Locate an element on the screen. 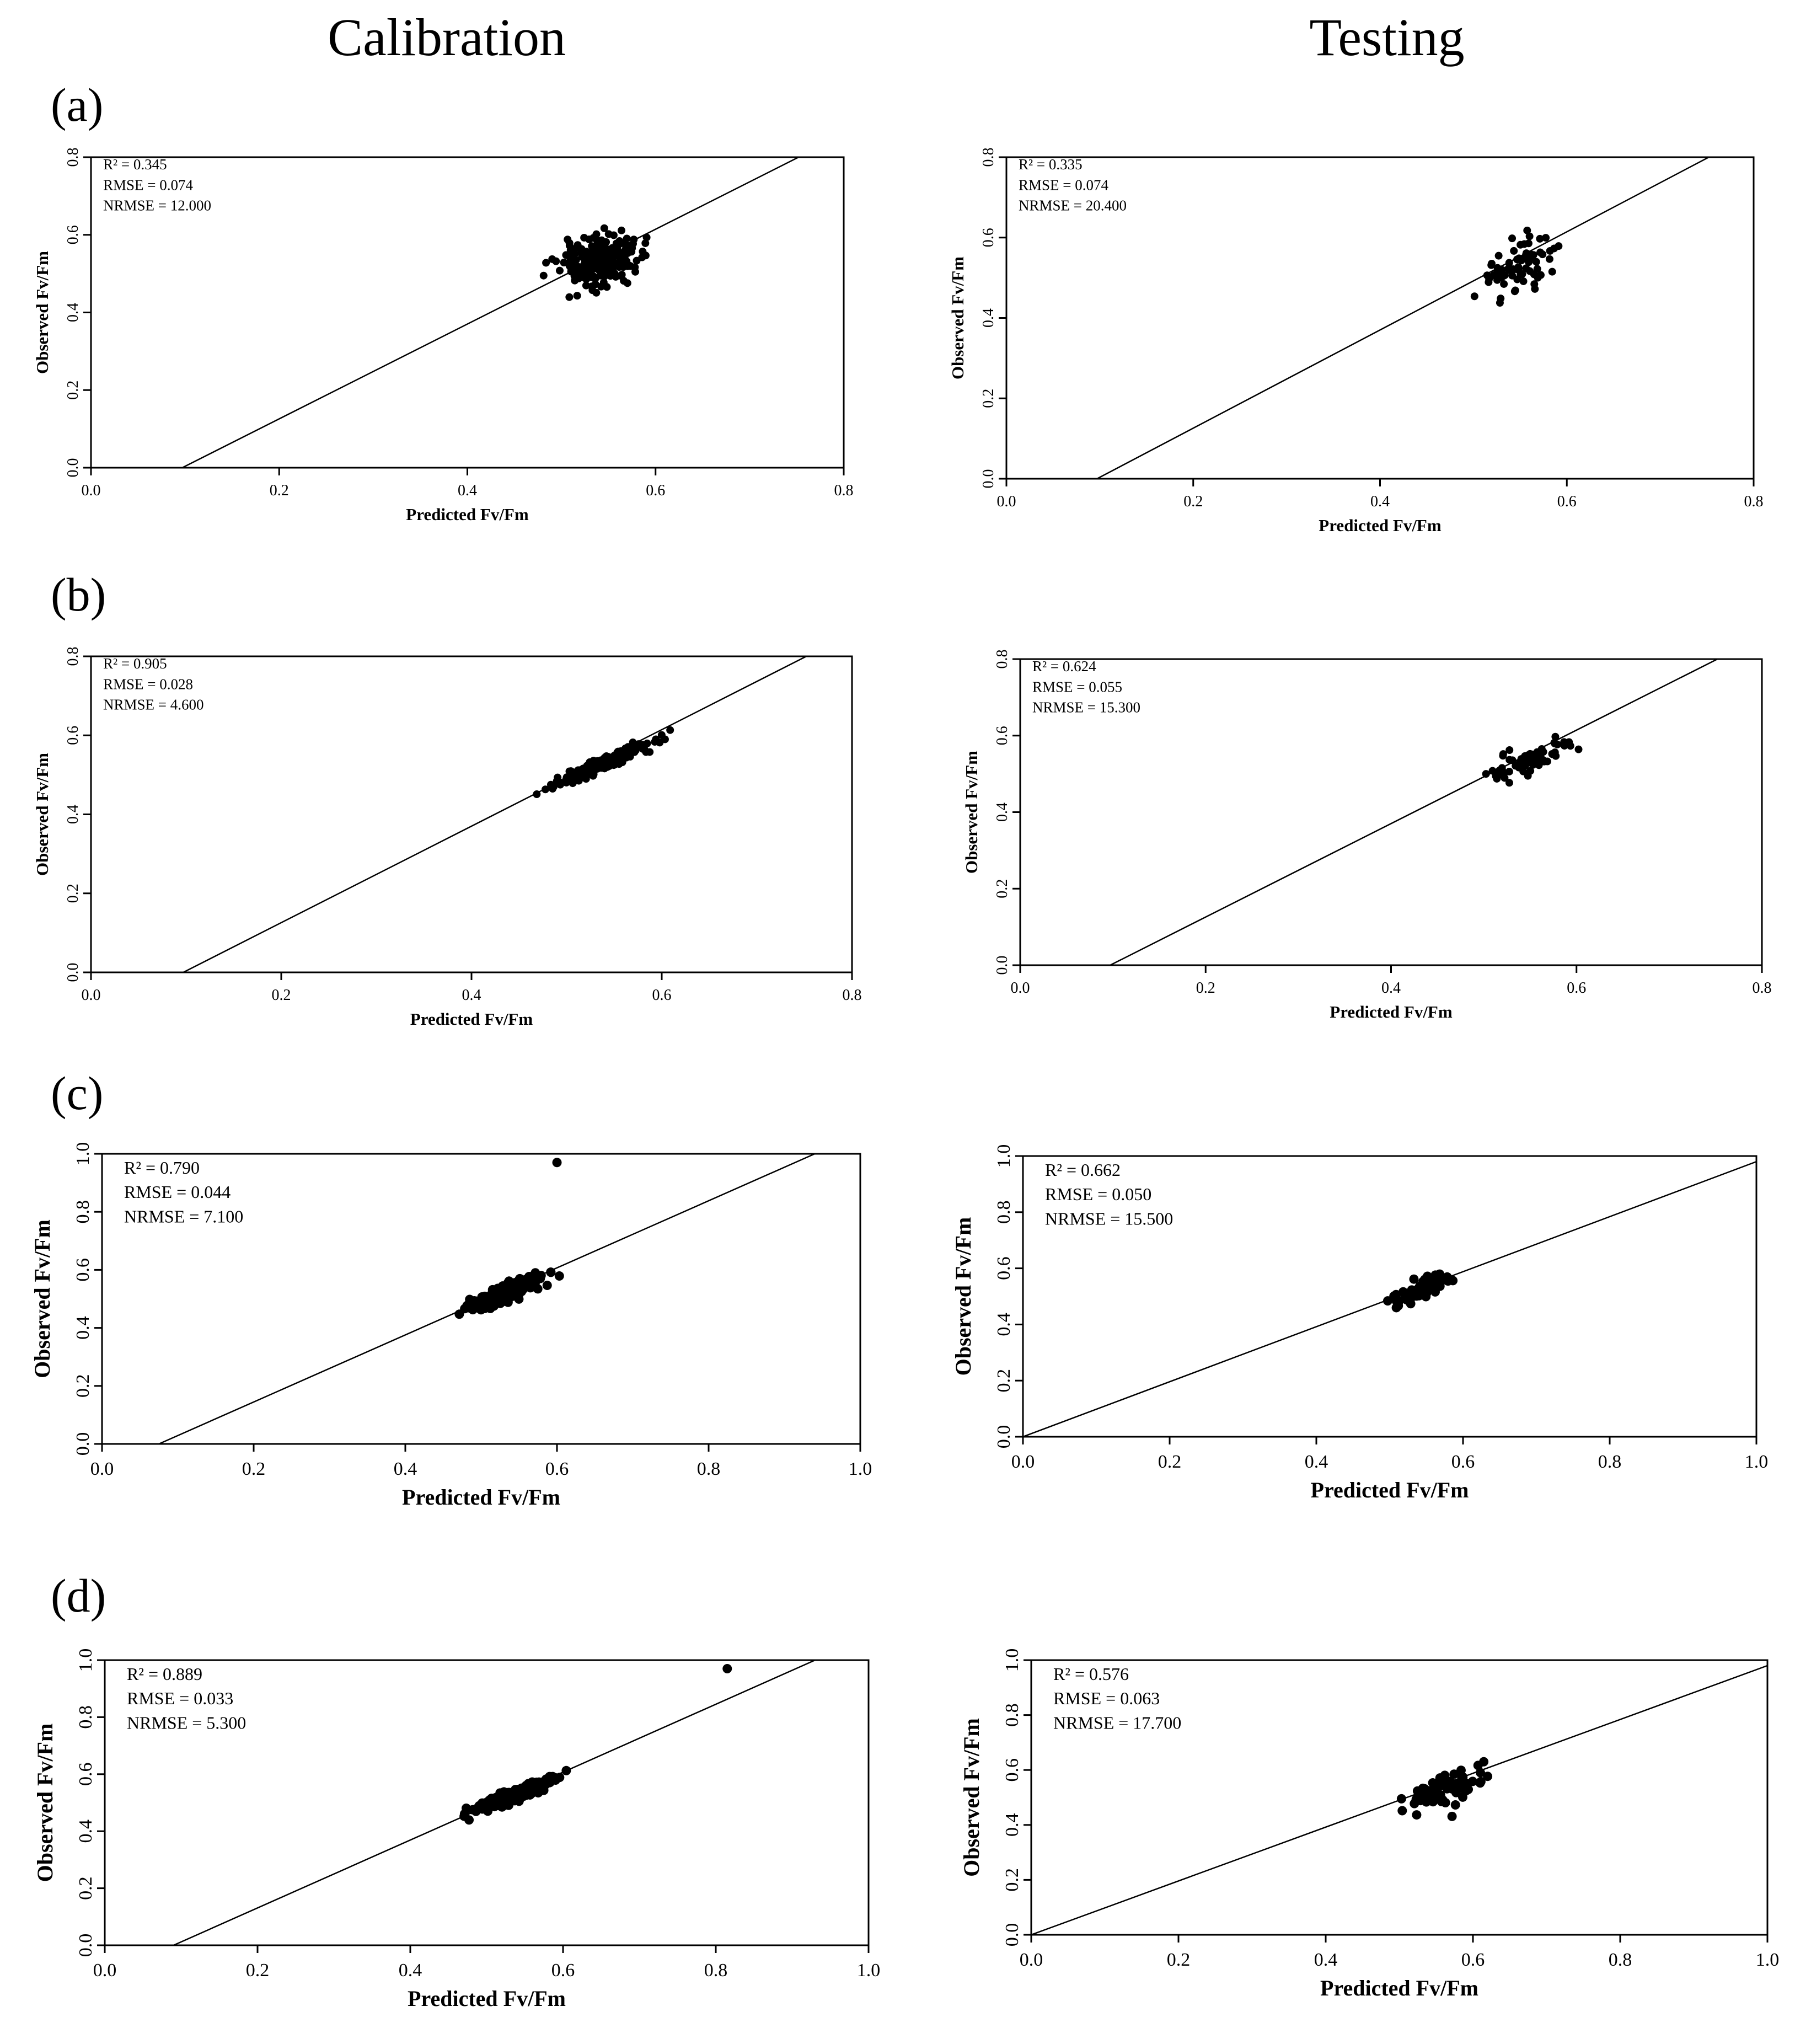 Image resolution: width=1795 pixels, height=2044 pixels. y-tick-label: 0.8 is located at coordinates (73, 158).